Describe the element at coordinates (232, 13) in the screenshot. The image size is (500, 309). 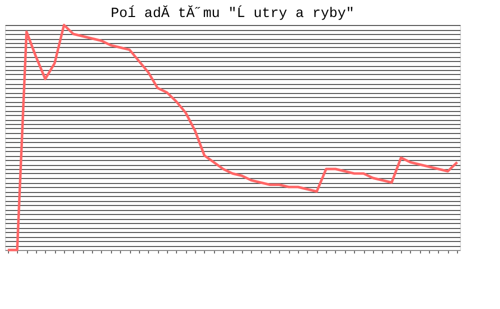
I see `chart-title: Poĺ adĂ tĂ˝mu "Ĺ utry a ryby"` at that location.